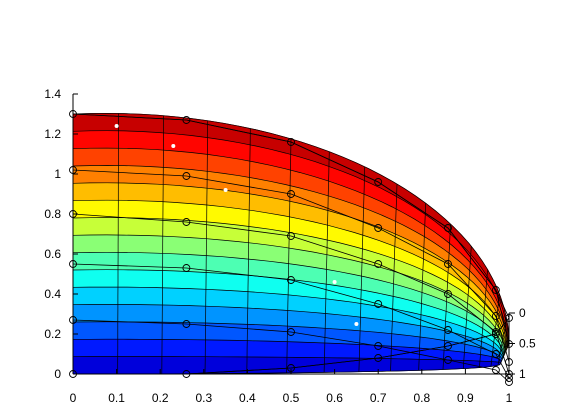  What do you see at coordinates (509, 398) in the screenshot?
I see `x-tick-label: 1` at bounding box center [509, 398].